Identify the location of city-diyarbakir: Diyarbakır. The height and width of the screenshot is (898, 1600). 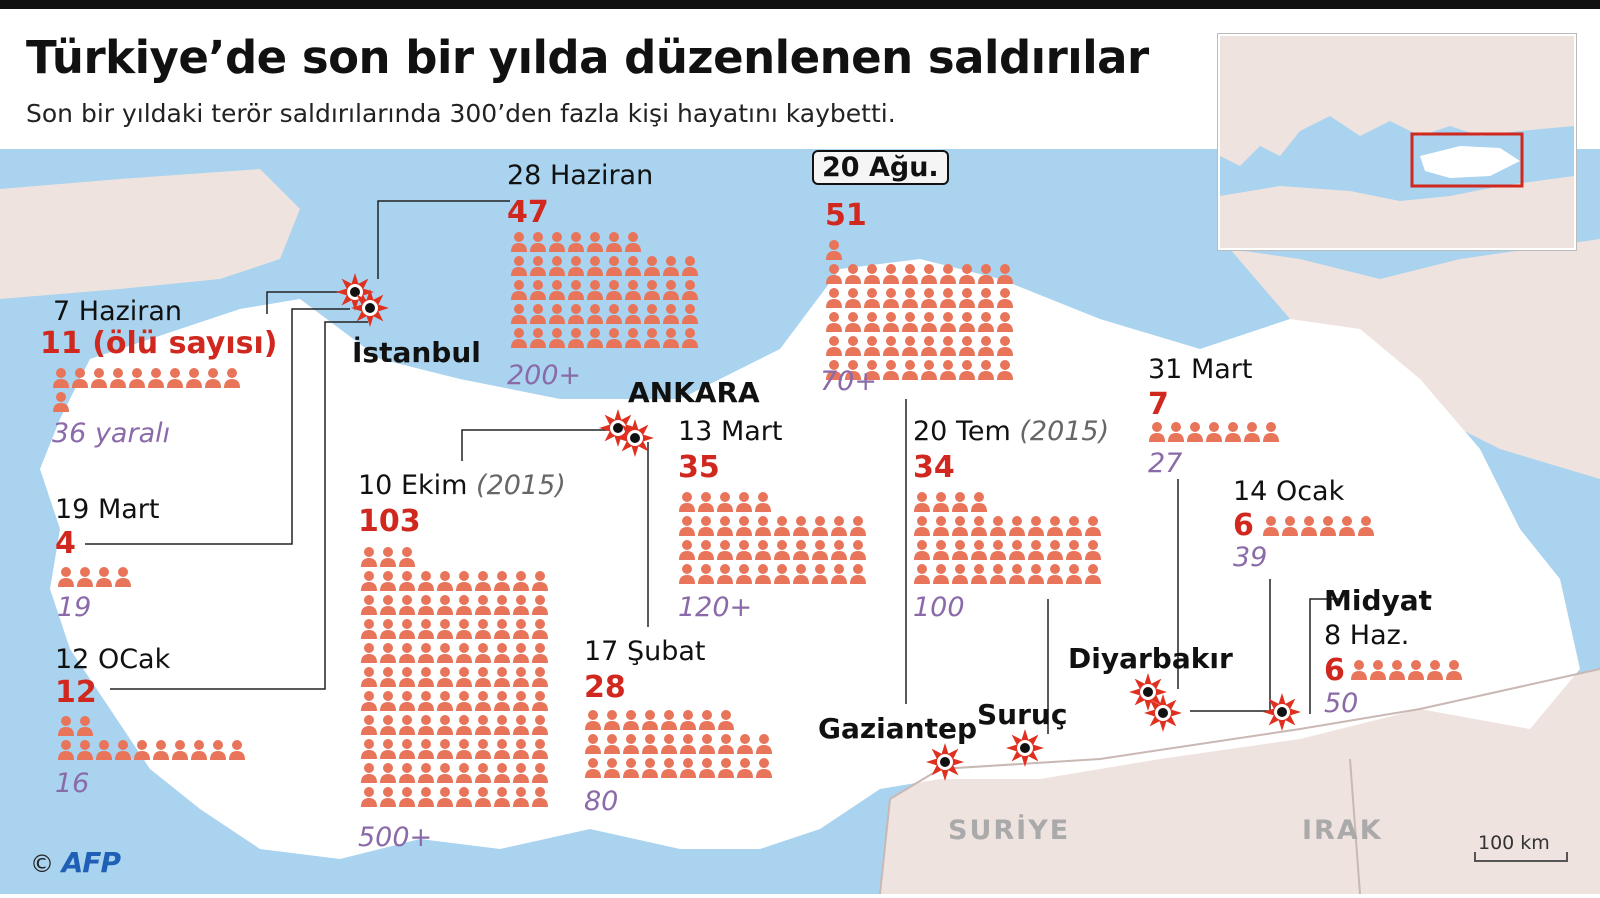
(1150, 658).